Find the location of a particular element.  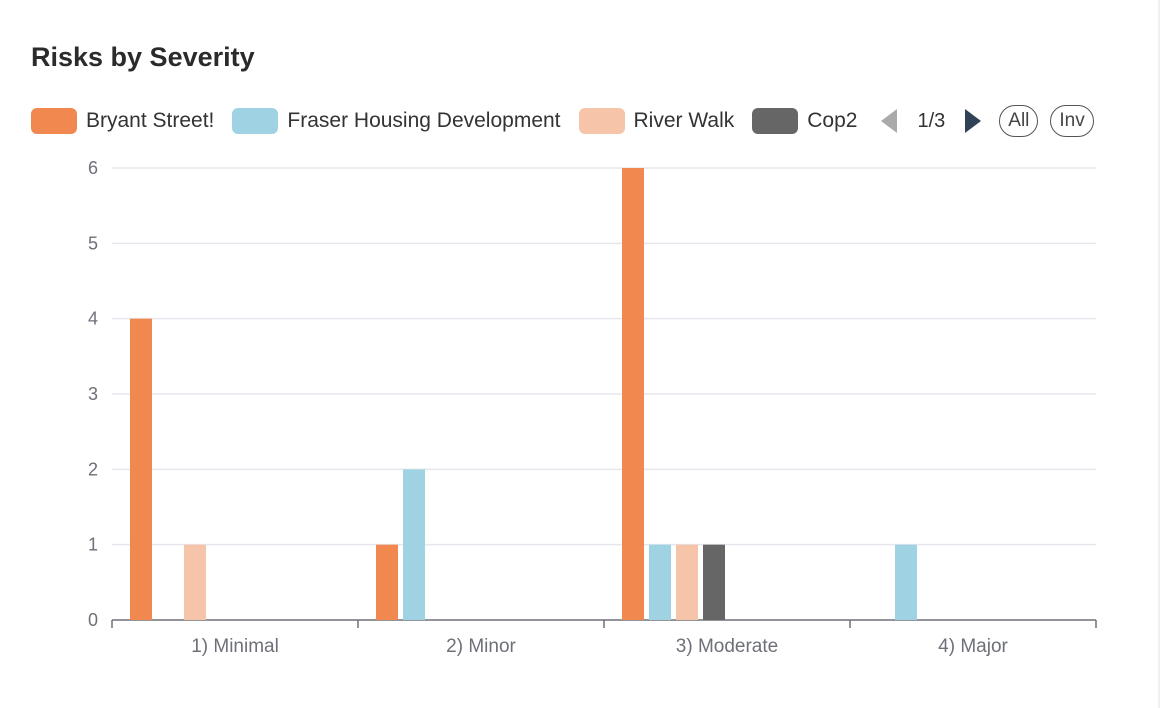

next-page-icon is located at coordinates (973, 121).